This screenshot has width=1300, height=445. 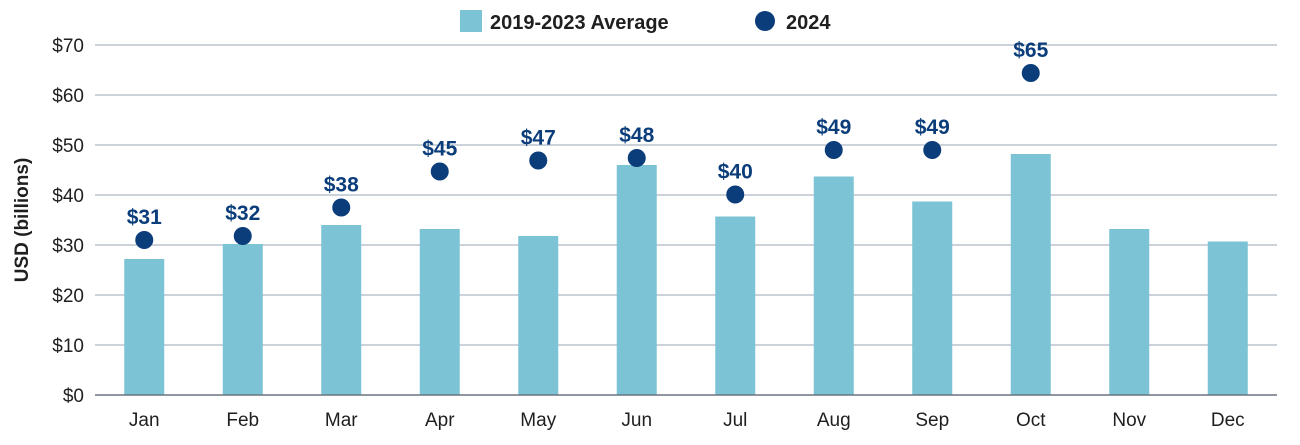 What do you see at coordinates (439, 149) in the screenshot?
I see `data-label: $45` at bounding box center [439, 149].